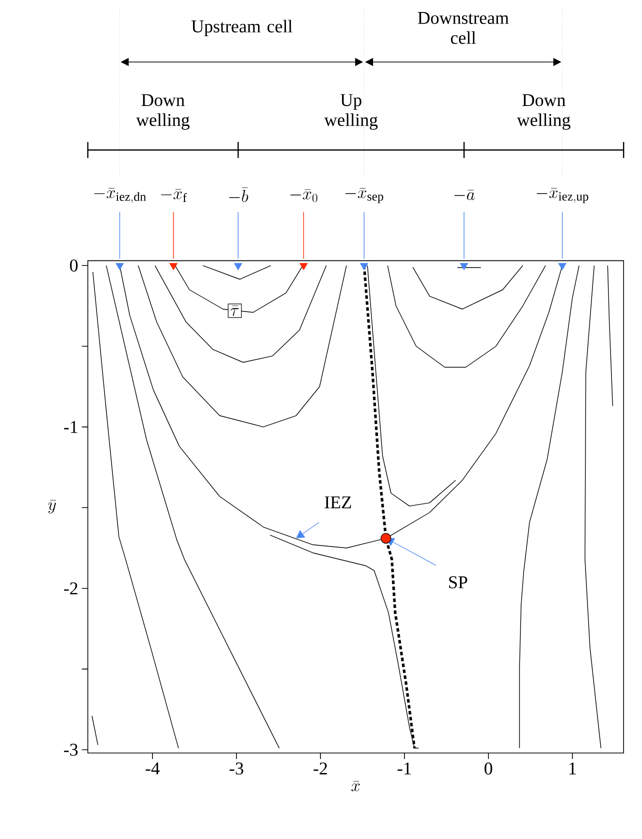  I want to click on text: $-\bar{x}_{\mathrm{iez,dn}}$, so click(120, 196).